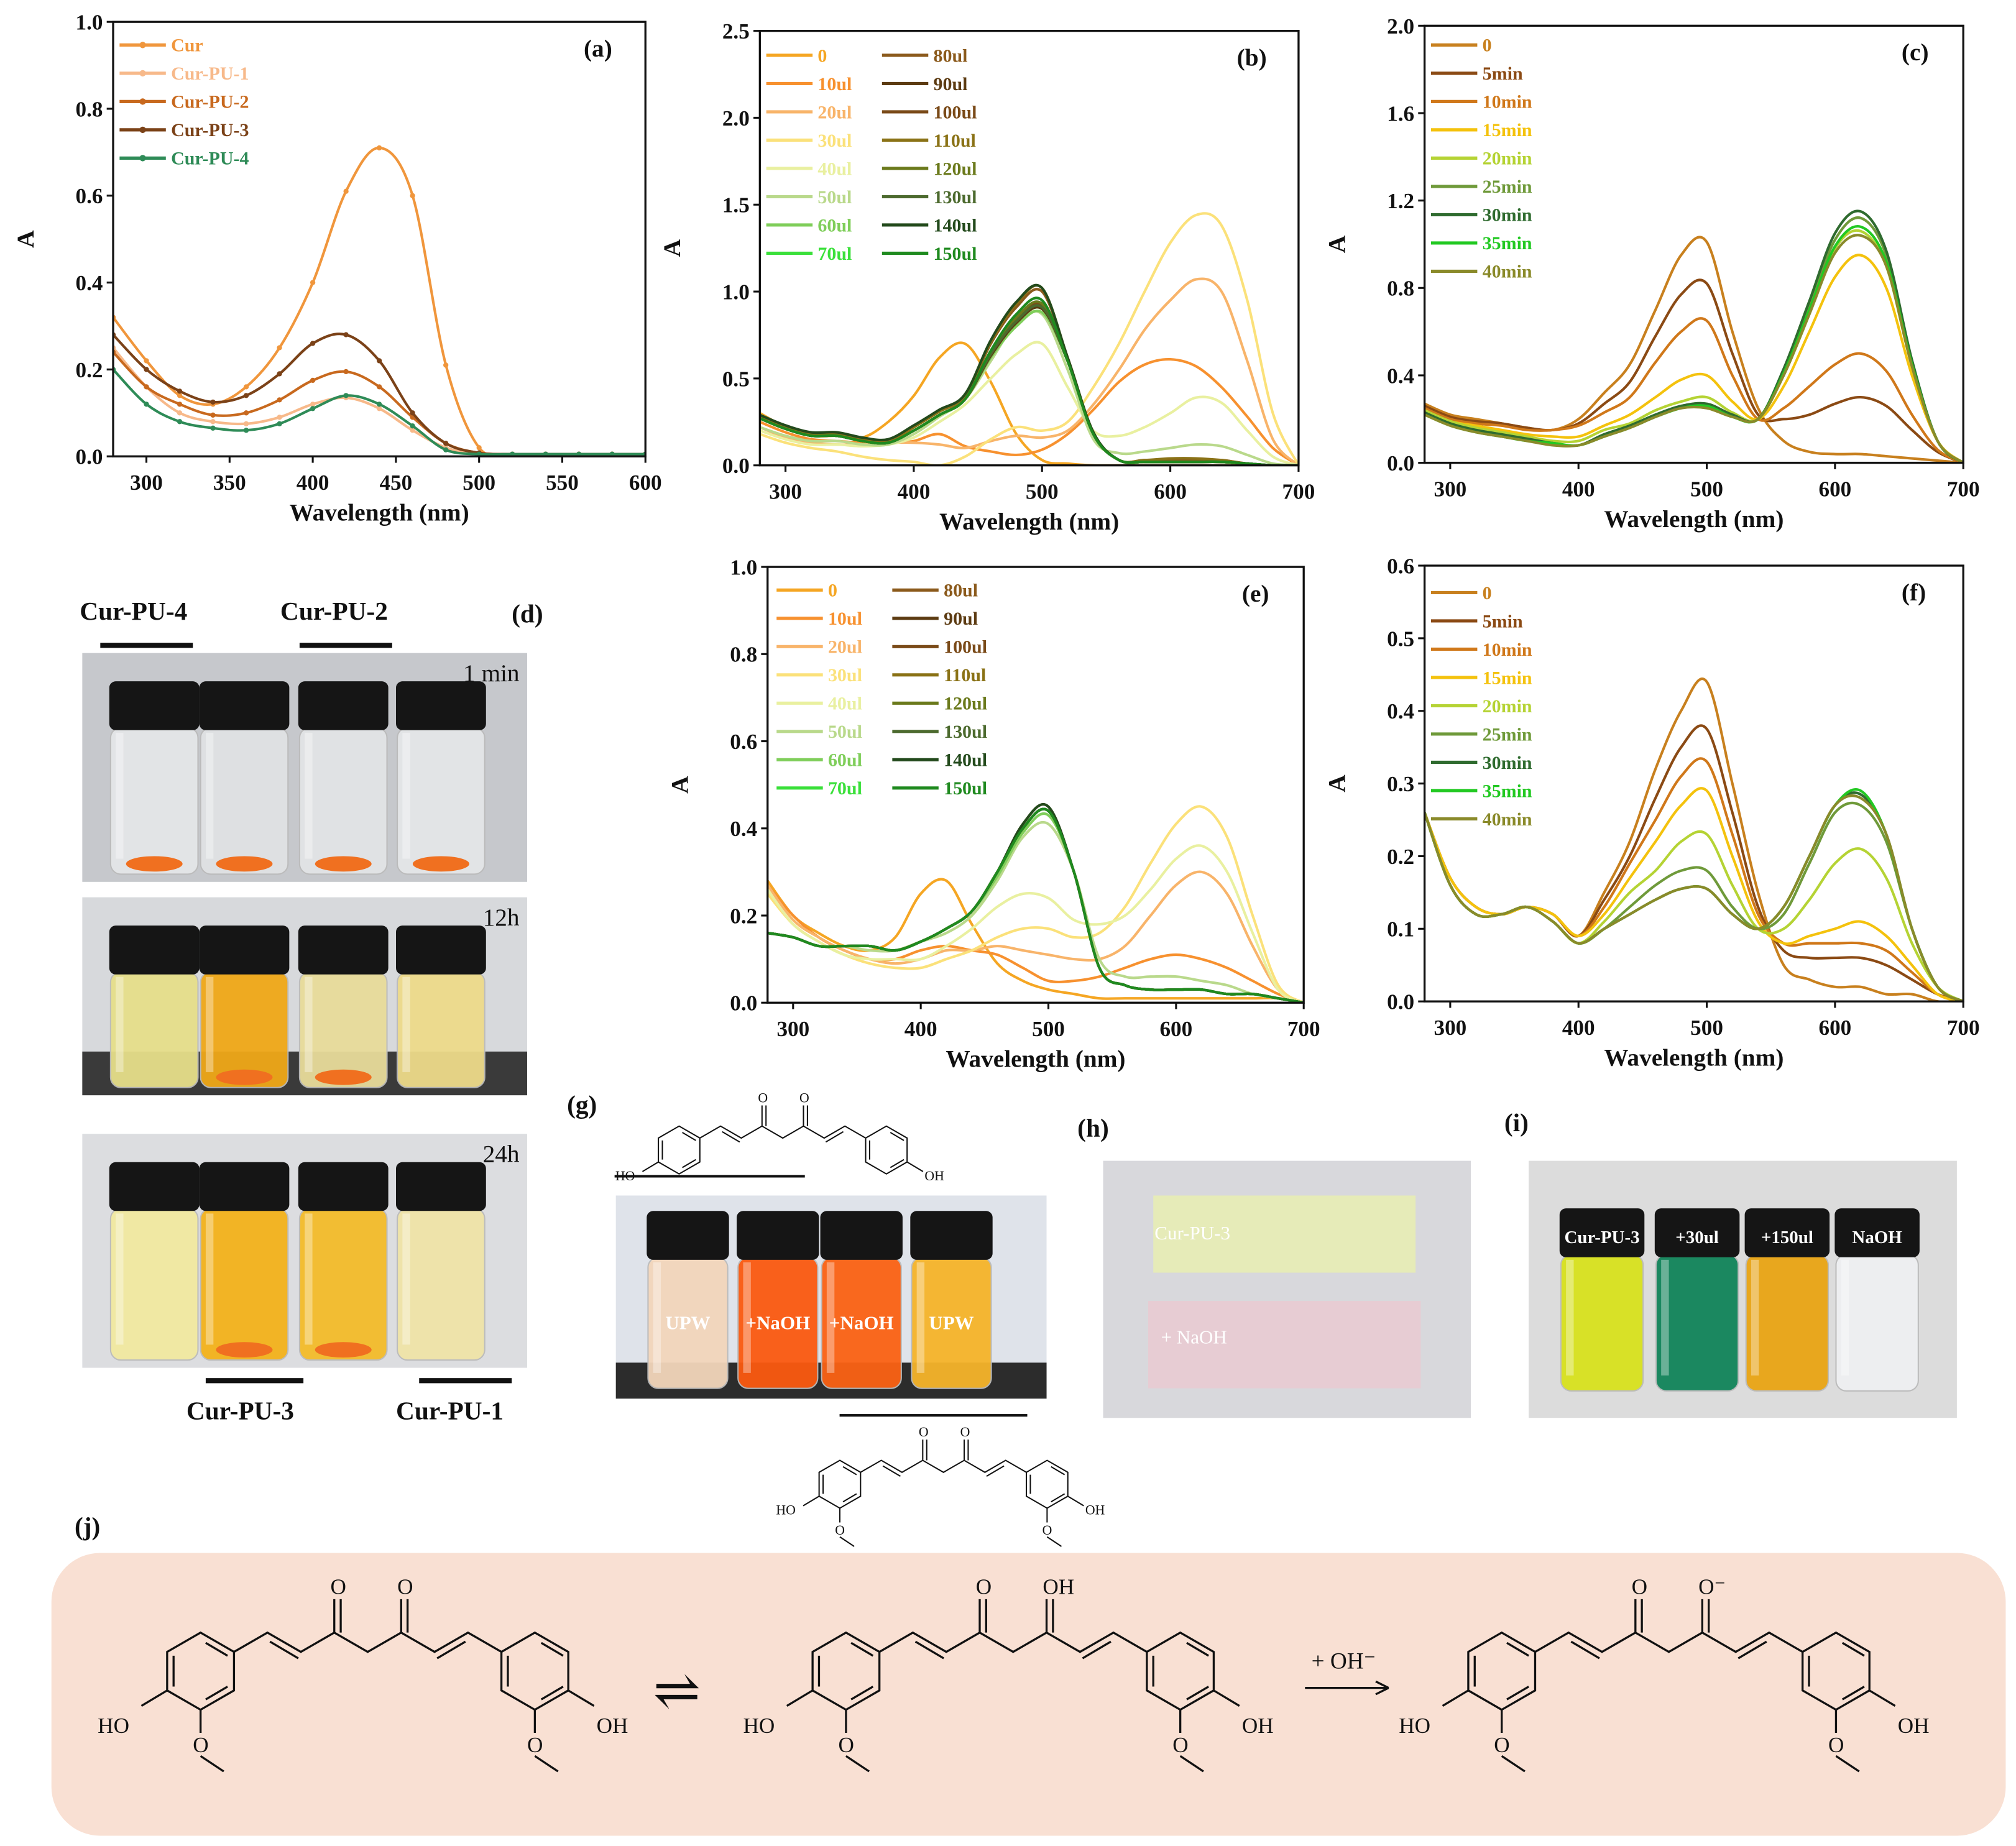 This screenshot has width=2016, height=1846. I want to click on series-line-90ul, so click(1035, 903).